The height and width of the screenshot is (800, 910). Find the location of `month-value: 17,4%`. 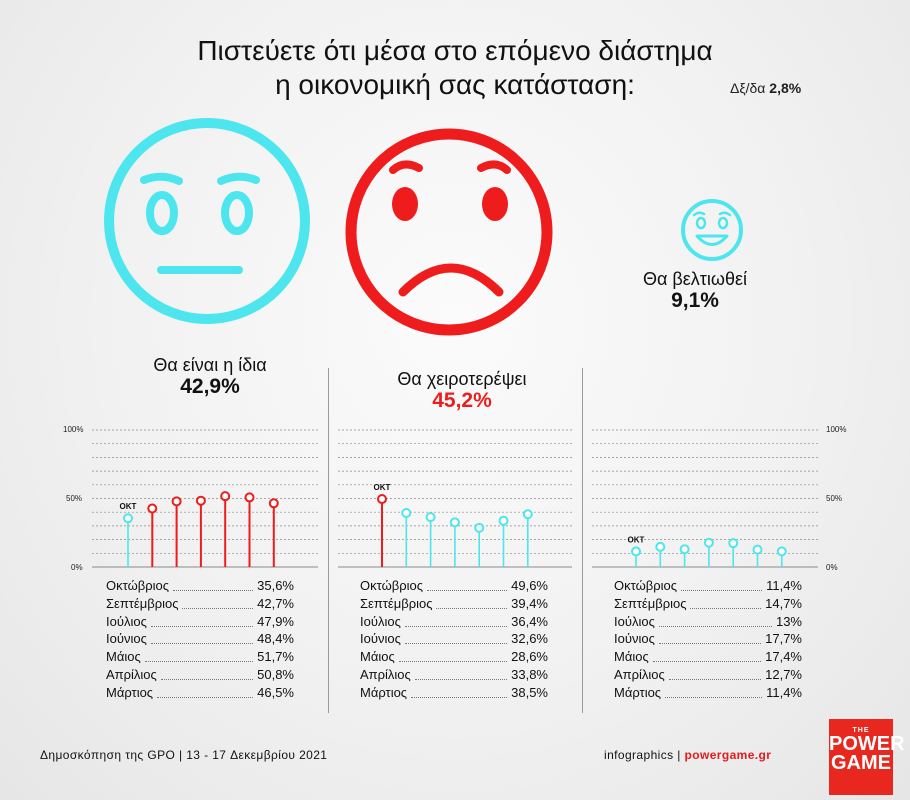

month-value: 17,4% is located at coordinates (783, 657).